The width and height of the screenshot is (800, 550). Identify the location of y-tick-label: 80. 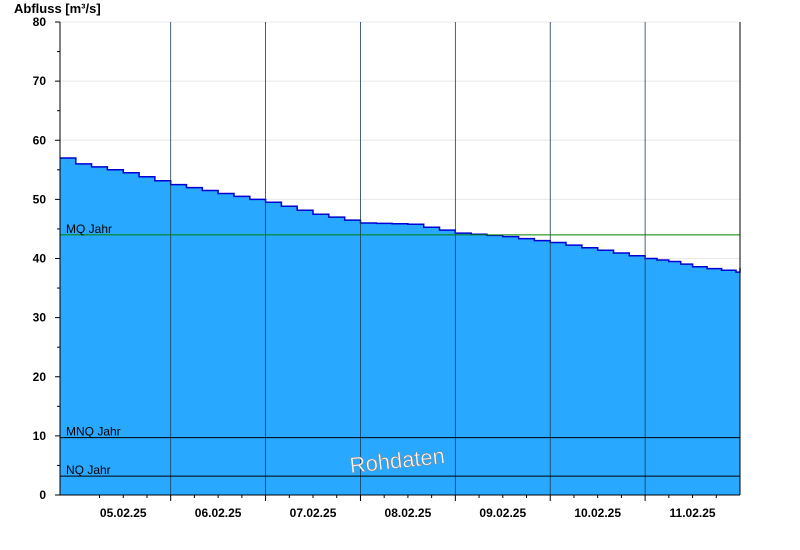
(40, 22).